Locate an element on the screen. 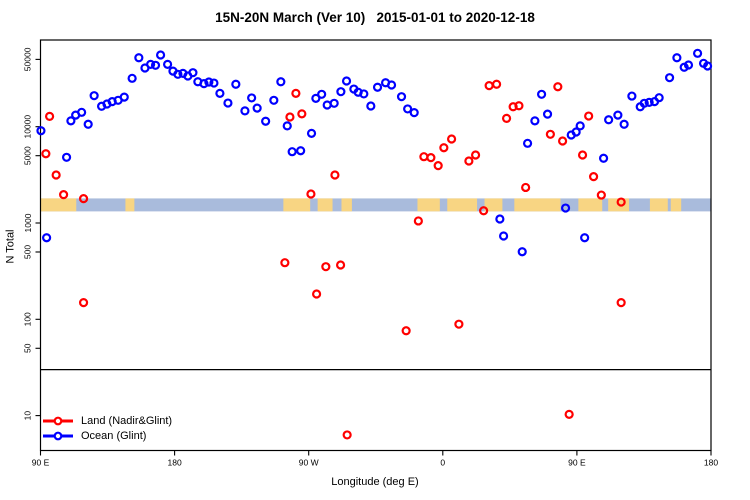  y-tick-label: 500 is located at coordinates (28, 252).